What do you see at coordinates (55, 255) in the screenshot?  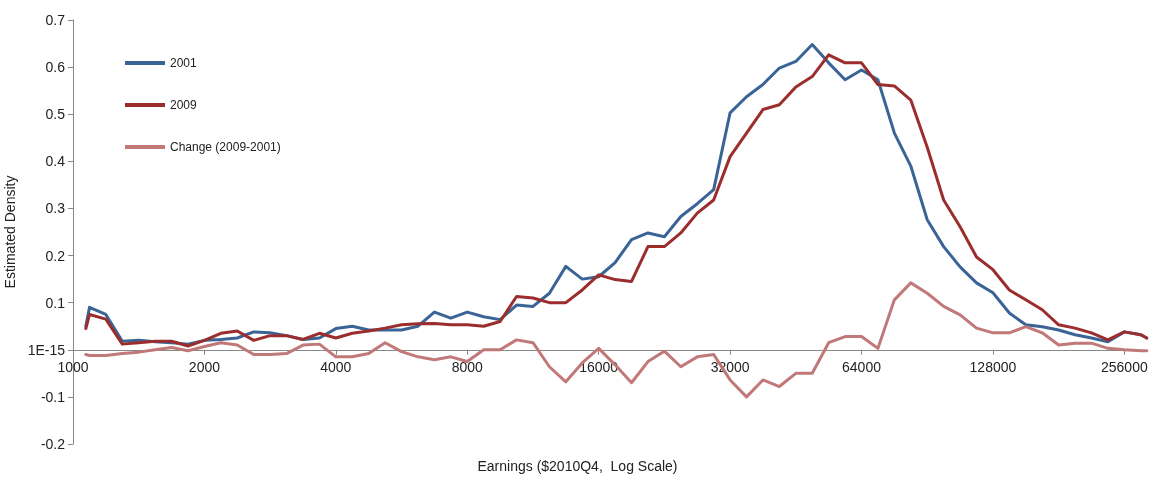 I see `y-tick-label: 0.2` at bounding box center [55, 255].